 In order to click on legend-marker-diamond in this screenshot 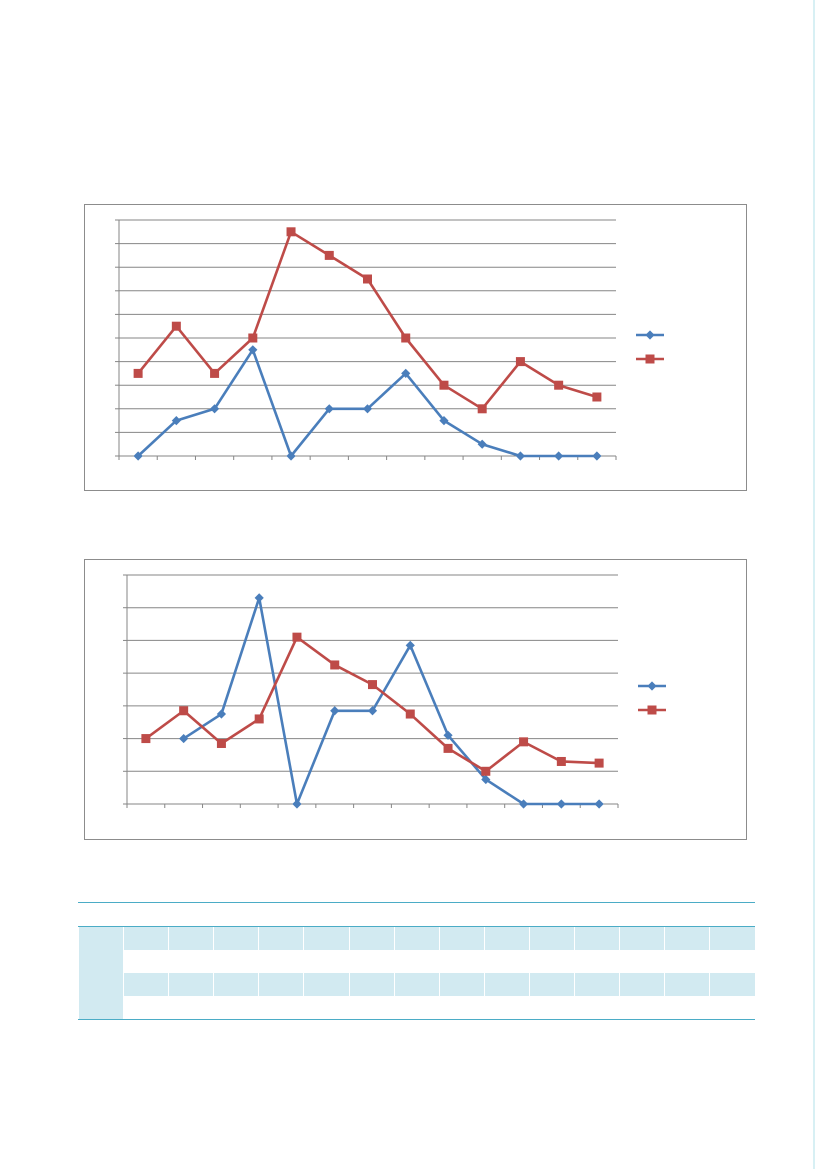, I will do `click(652, 686)`.